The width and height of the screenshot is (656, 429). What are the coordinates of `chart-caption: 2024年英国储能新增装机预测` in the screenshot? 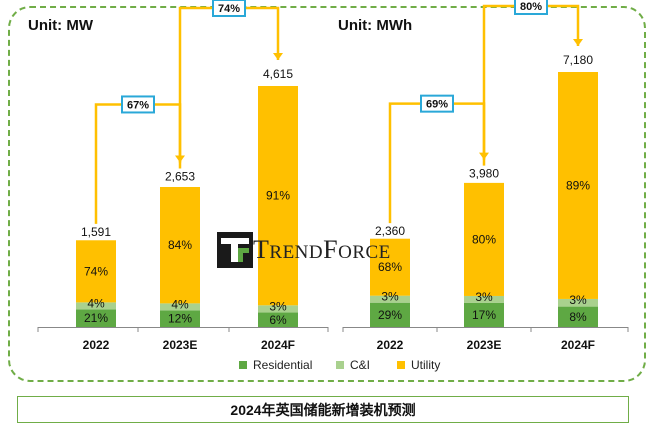 It's located at (323, 409).